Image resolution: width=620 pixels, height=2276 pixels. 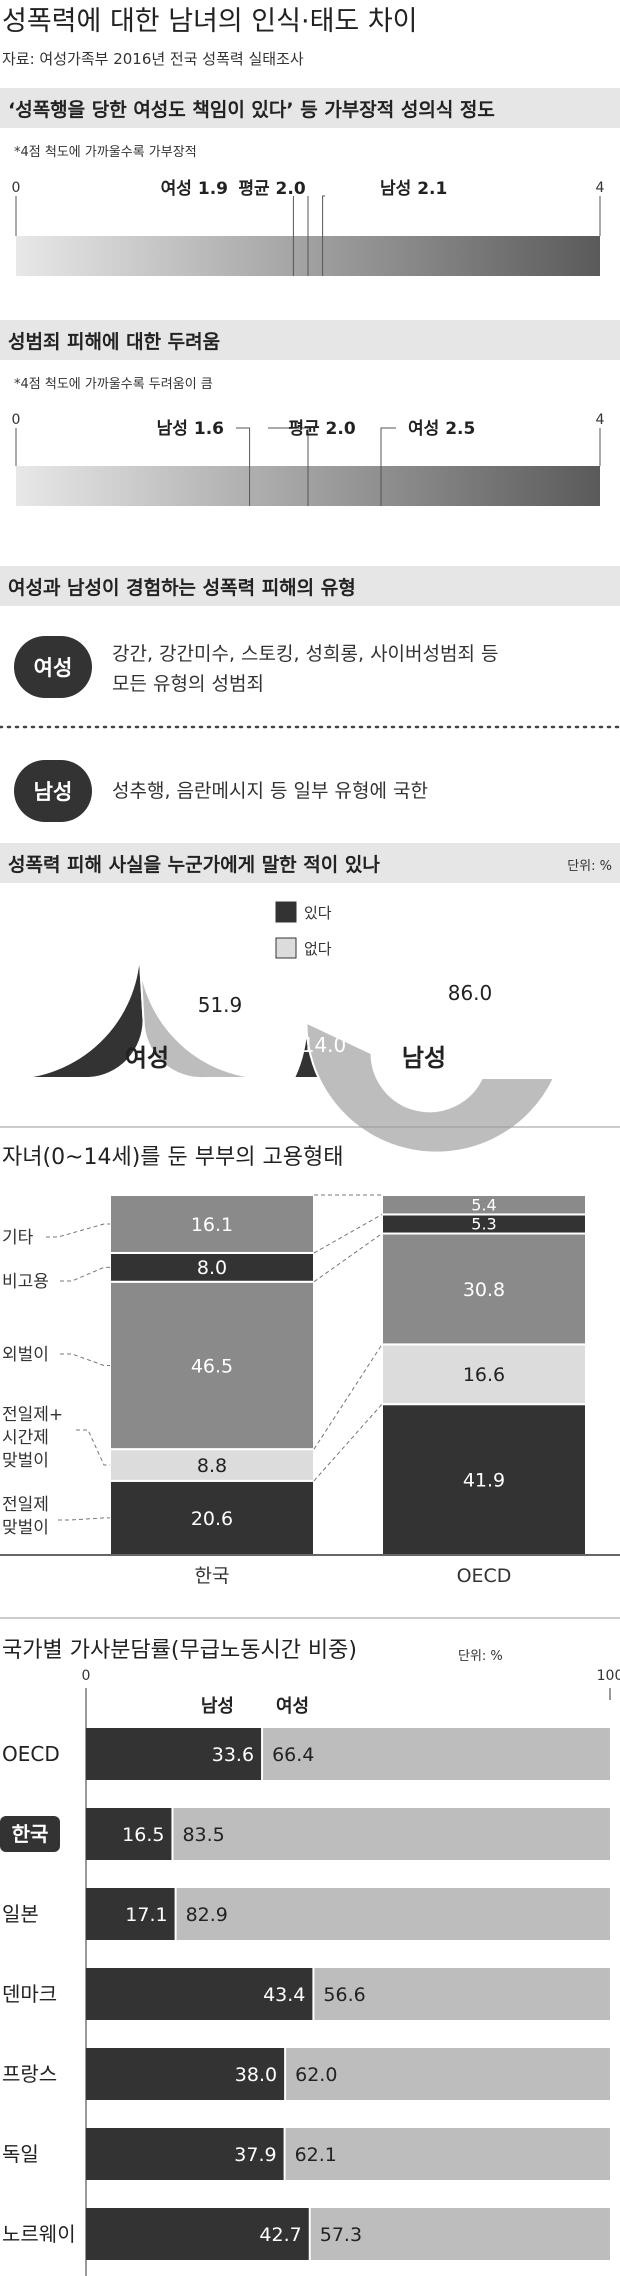 I want to click on housework-category-5: 독일, so click(x=20, y=2154).